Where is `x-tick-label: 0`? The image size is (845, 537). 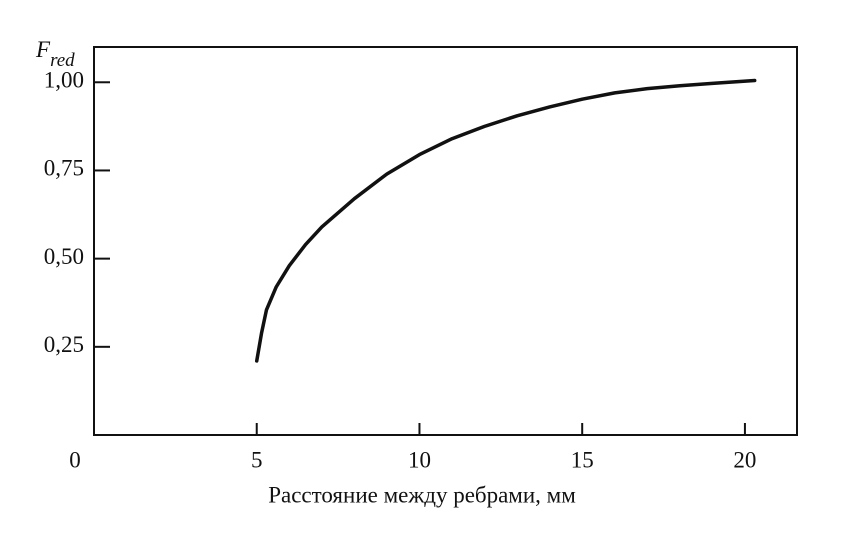
x-tick-label: 0 is located at coordinates (75, 459).